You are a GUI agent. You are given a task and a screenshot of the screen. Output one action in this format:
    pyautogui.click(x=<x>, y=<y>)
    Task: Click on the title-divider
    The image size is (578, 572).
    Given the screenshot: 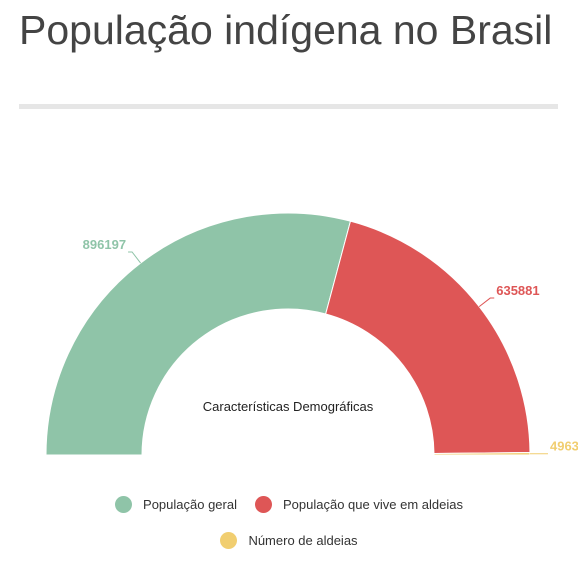 What is the action you would take?
    pyautogui.click(x=288, y=106)
    